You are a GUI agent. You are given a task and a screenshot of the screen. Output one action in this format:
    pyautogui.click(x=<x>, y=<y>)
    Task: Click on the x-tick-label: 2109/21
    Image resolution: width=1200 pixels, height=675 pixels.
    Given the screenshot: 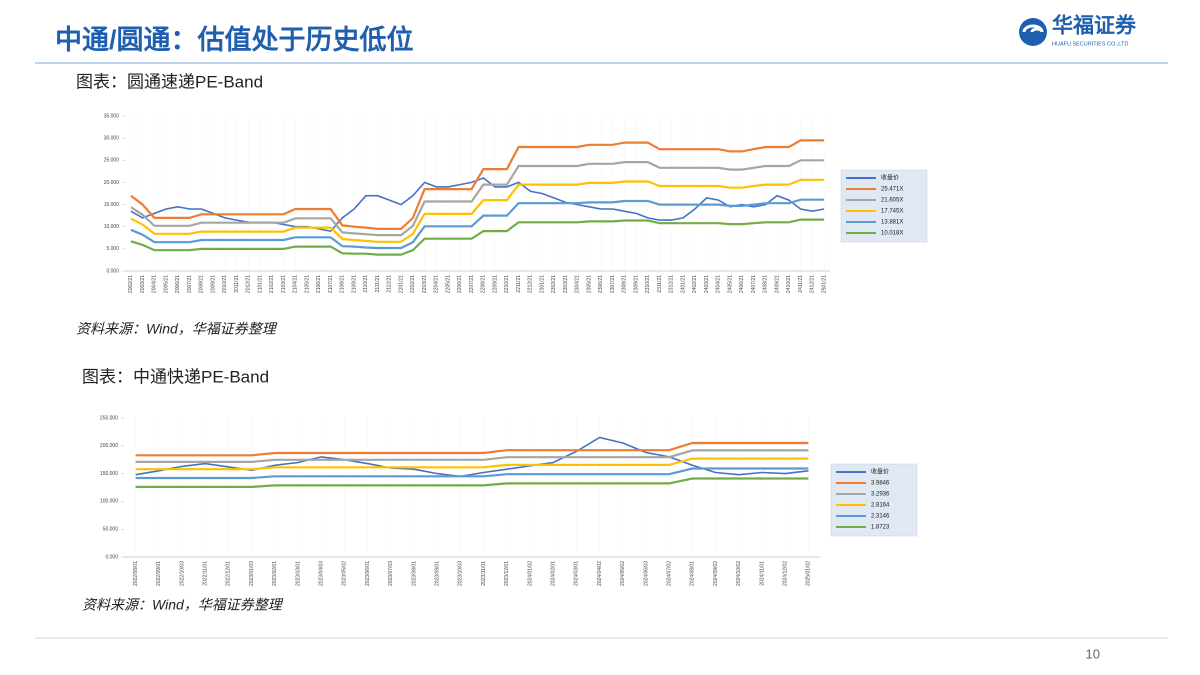 What is the action you would take?
    pyautogui.click(x=354, y=284)
    